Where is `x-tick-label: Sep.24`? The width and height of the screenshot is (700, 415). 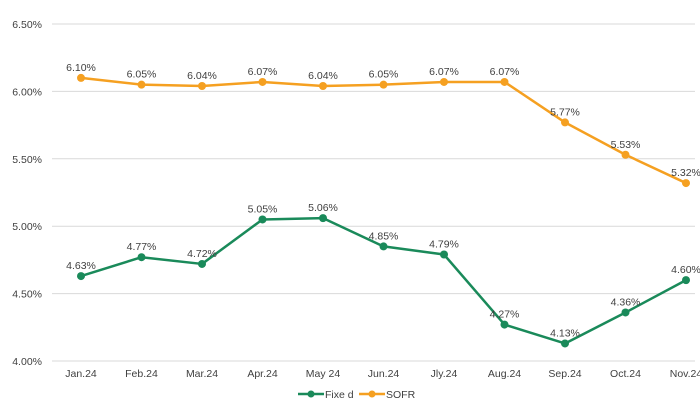
x-tick-label: Sep.24 is located at coordinates (564, 374).